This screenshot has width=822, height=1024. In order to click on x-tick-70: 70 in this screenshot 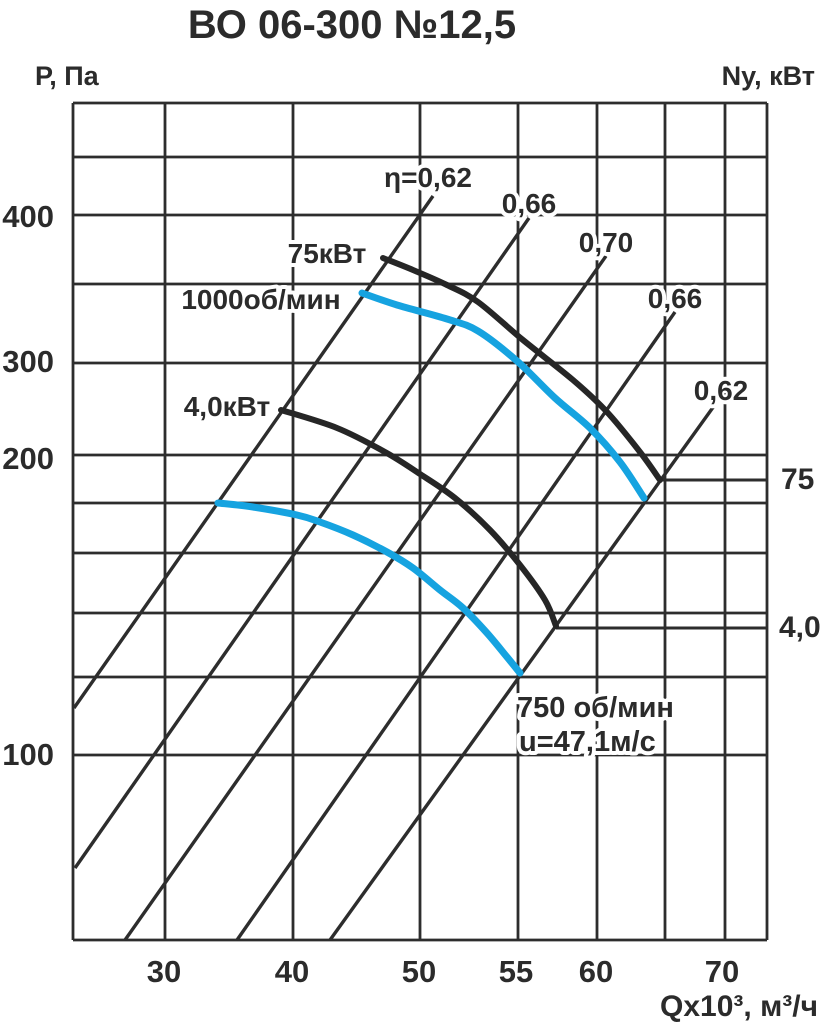, I will do `click(722, 971)`.